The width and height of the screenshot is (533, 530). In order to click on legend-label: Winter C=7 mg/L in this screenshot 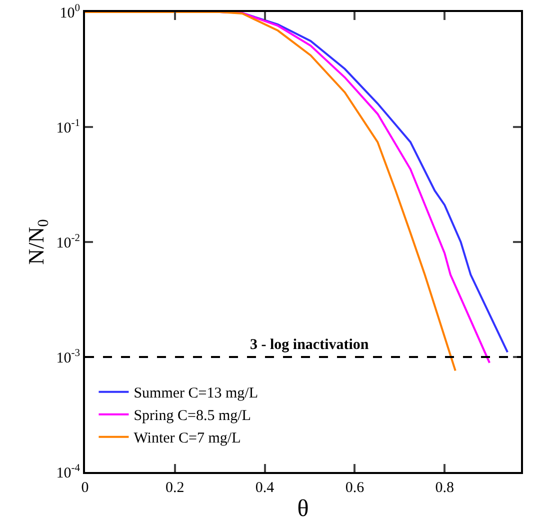, I will do `click(187, 438)`.